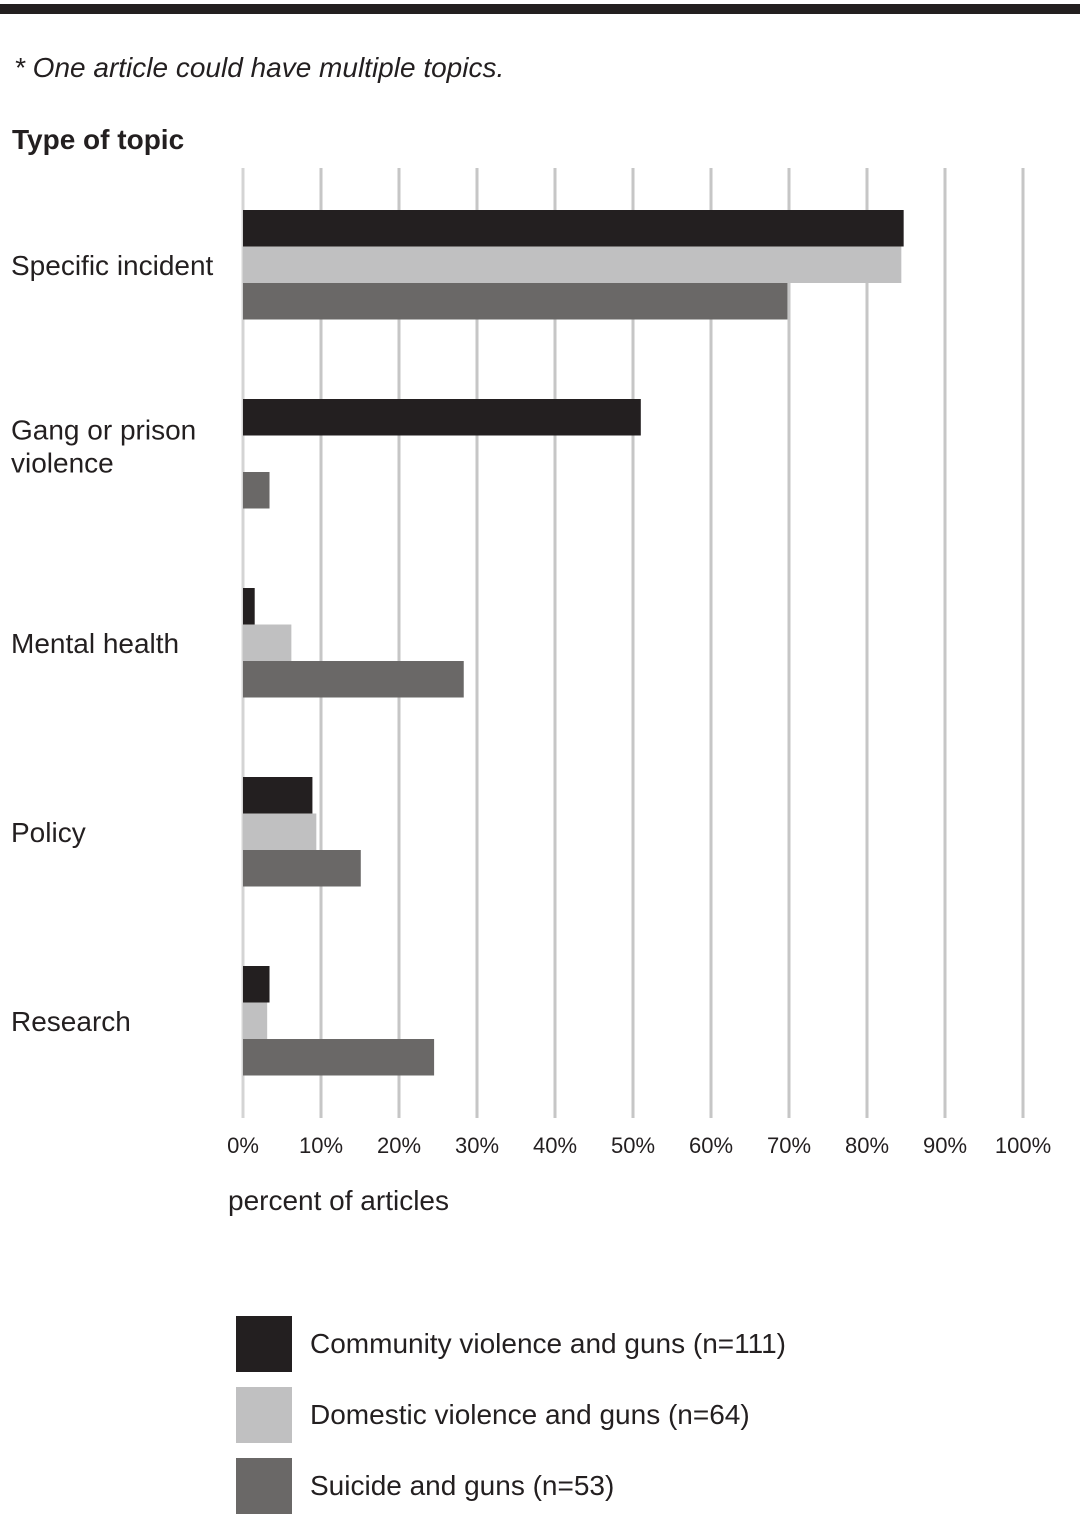 This screenshot has width=1080, height=1529. Describe the element at coordinates (789, 1145) in the screenshot. I see `x-tick-label: 70%` at that location.